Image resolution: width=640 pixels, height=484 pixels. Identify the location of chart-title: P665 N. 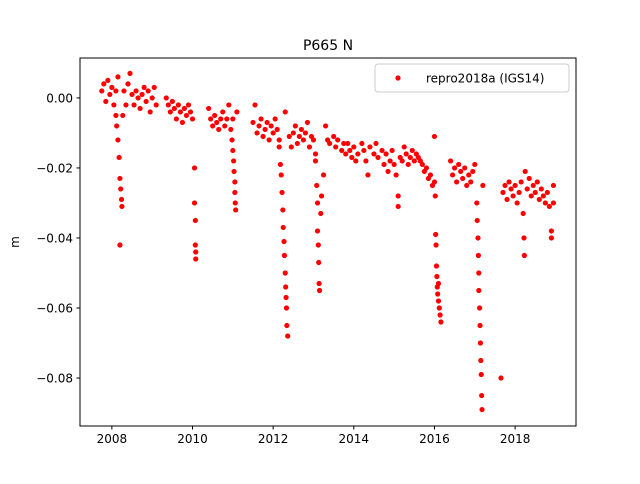
(328, 46).